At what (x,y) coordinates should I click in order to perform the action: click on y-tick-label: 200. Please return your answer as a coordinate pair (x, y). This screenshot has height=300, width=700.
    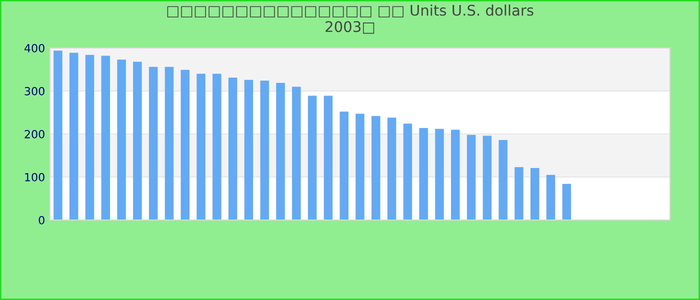
    Looking at the image, I should click on (34, 134).